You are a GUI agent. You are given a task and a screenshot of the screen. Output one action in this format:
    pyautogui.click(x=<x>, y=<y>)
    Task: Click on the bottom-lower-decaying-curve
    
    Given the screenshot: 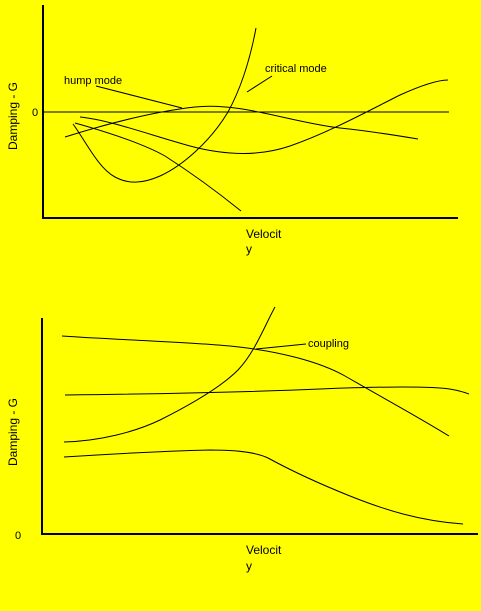 What is the action you would take?
    pyautogui.click(x=263, y=487)
    